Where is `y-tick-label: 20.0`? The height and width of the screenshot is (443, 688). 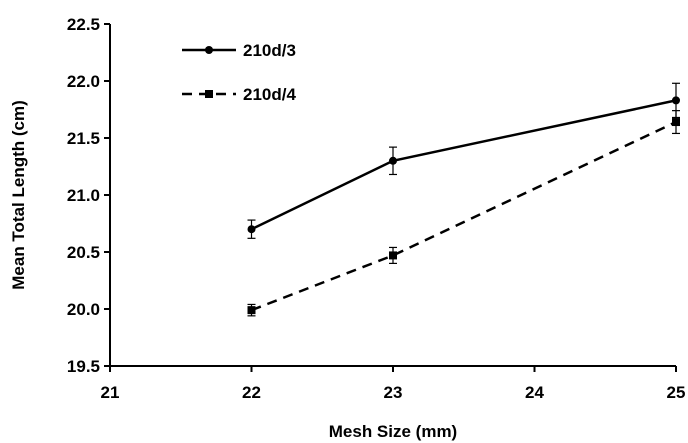 y-tick-label: 20.0 is located at coordinates (83, 309).